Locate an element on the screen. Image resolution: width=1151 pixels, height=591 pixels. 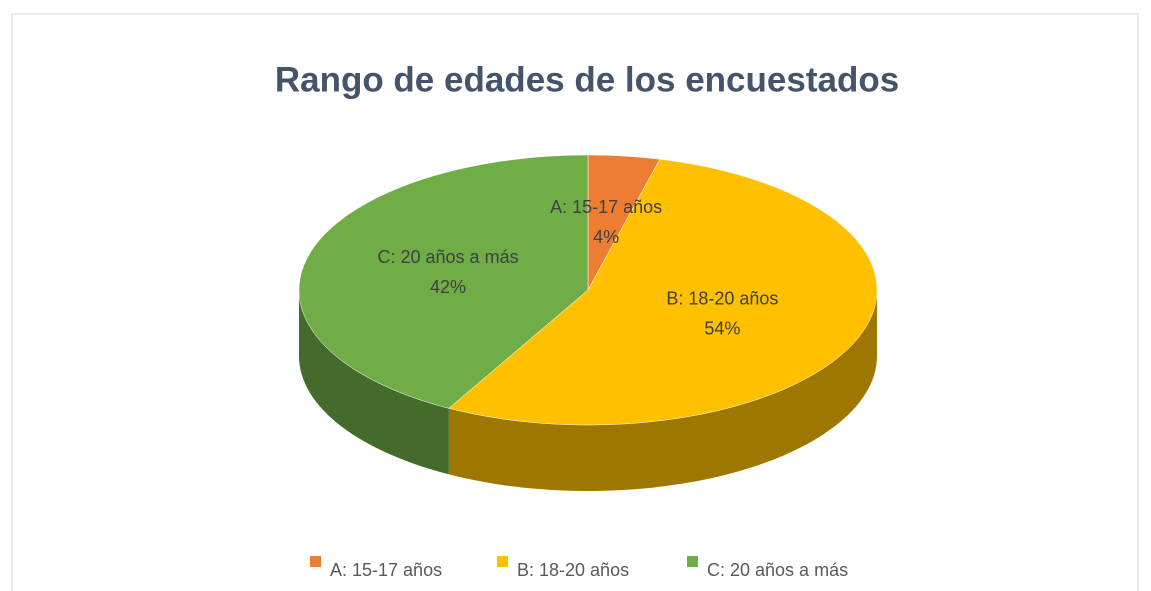
data-label-value: 42% is located at coordinates (448, 287).